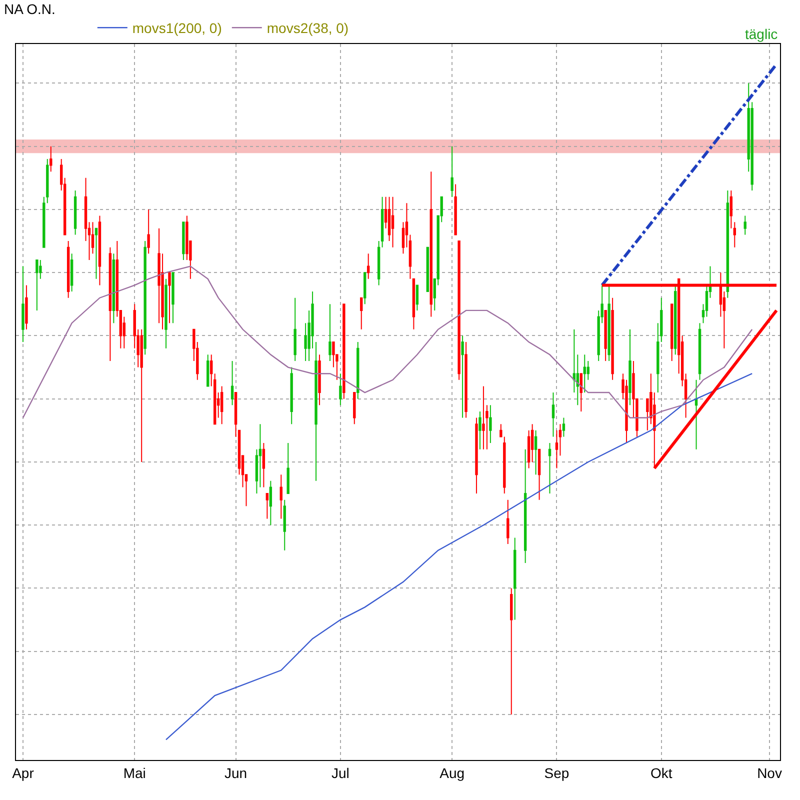 Image resolution: width=800 pixels, height=800 pixels. What do you see at coordinates (23, 772) in the screenshot?
I see `x-tick-label: Apr` at bounding box center [23, 772].